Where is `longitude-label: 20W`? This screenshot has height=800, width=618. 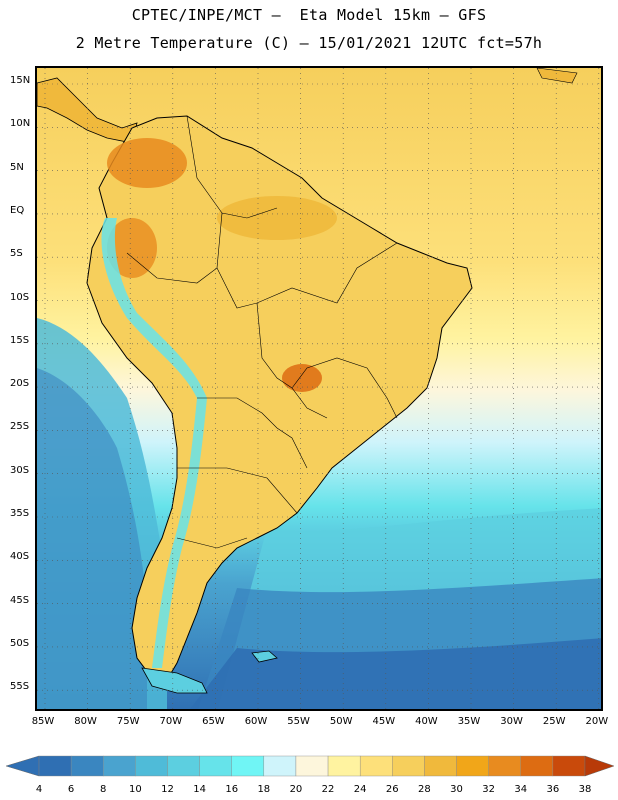 longitude-label: 20W is located at coordinates (597, 721).